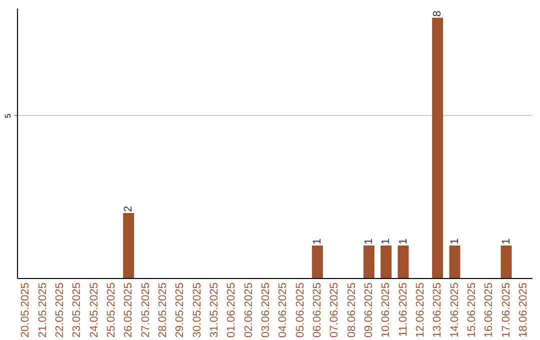 This screenshot has height=340, width=540. Describe the element at coordinates (489, 310) in the screenshot. I see `x-tick-label: 16.06.2025` at that location.